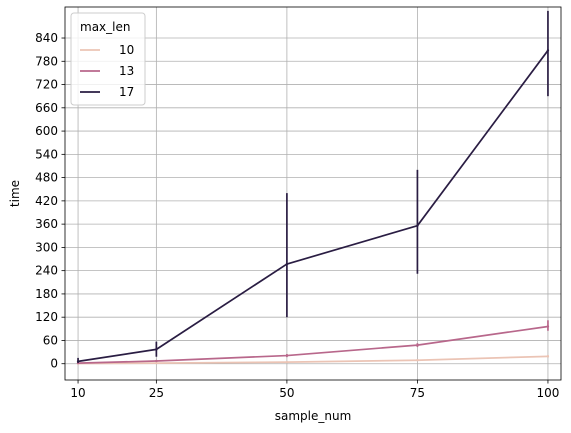 Image resolution: width=571 pixels, height=433 pixels. What do you see at coordinates (46, 131) in the screenshot?
I see `y-tick-label: 600` at bounding box center [46, 131].